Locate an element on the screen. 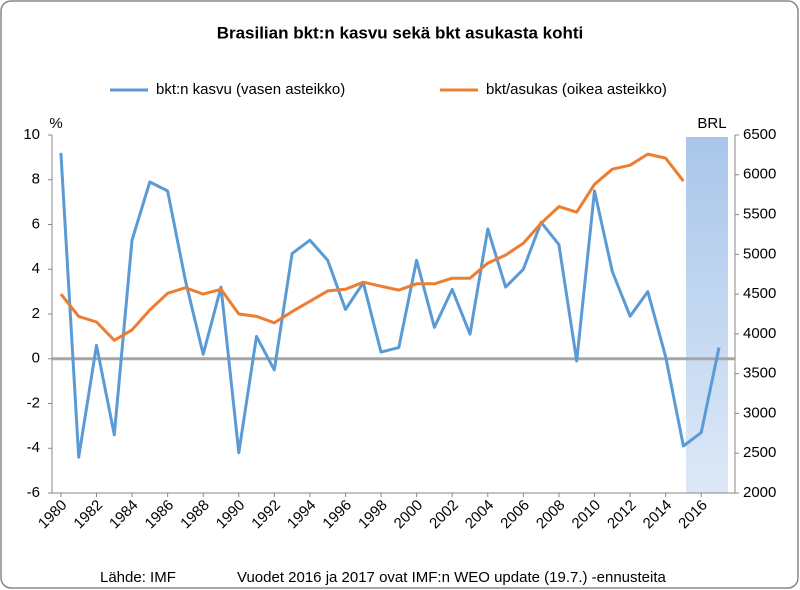 The image size is (800, 590). y2-tick-label: 2000 is located at coordinates (759, 492).